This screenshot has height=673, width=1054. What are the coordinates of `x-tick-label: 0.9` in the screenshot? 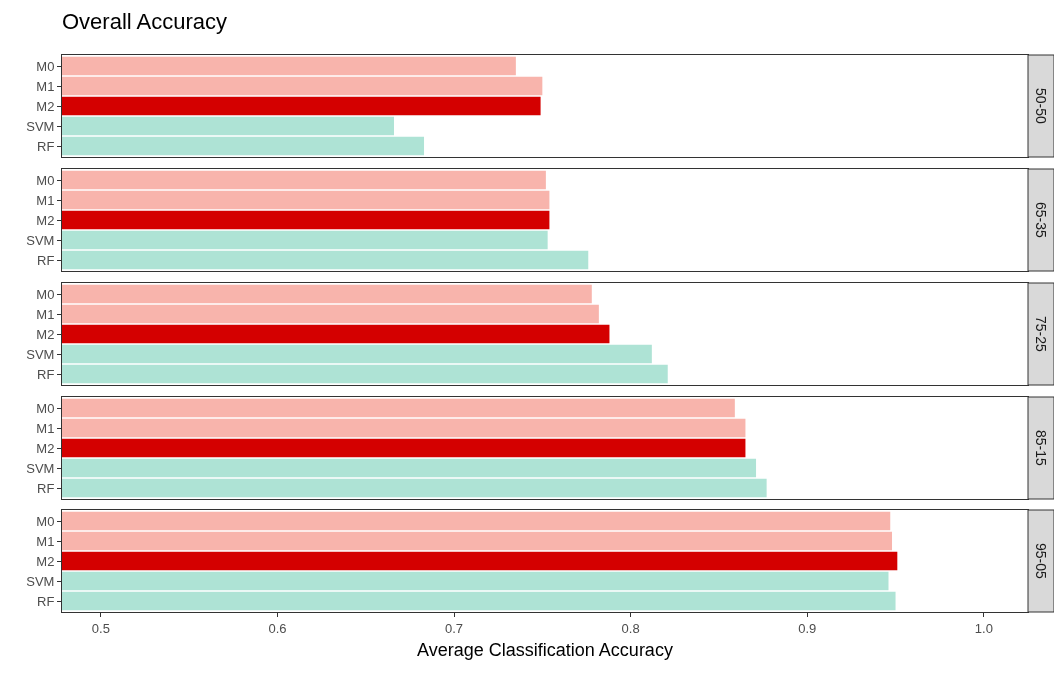 It's located at (807, 628).